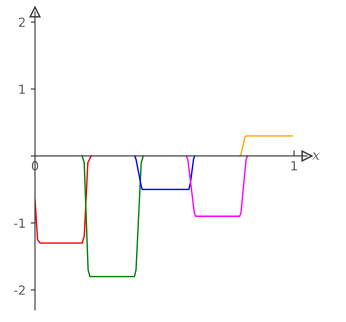 The width and height of the screenshot is (346, 322). I want to click on x-axis-title: x, so click(316, 156).